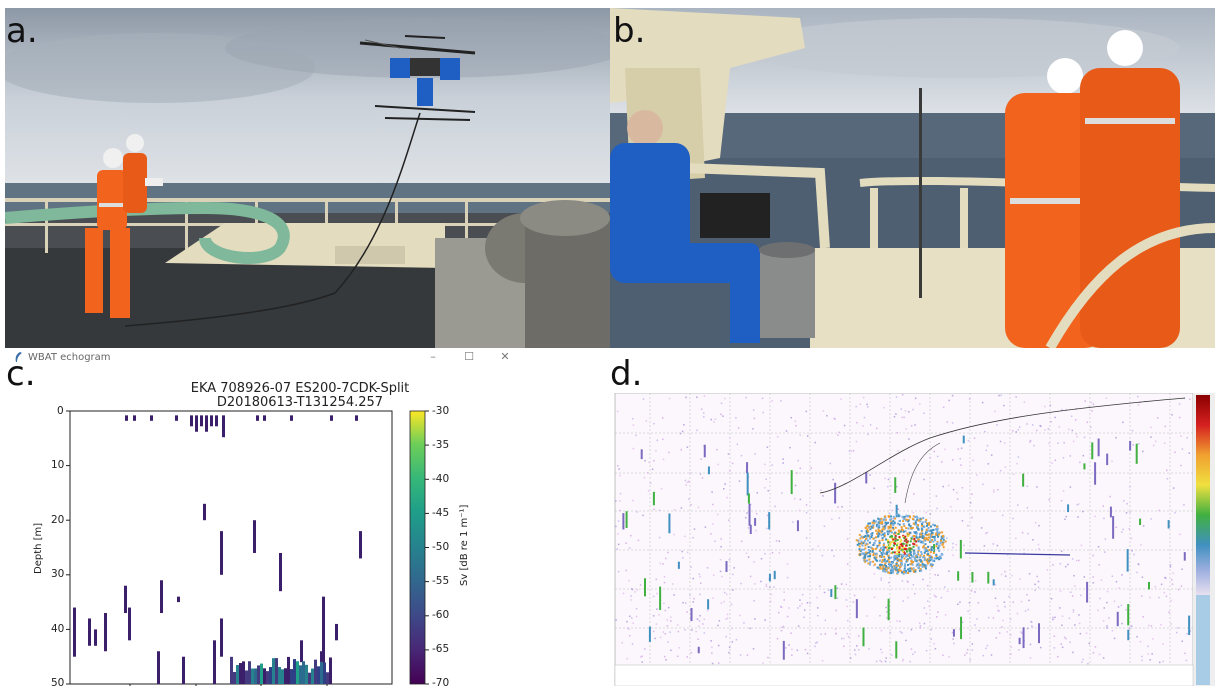 Image resolution: width=1215 pixels, height=690 pixels. I want to click on colorbar-tick: -45, so click(440, 513).